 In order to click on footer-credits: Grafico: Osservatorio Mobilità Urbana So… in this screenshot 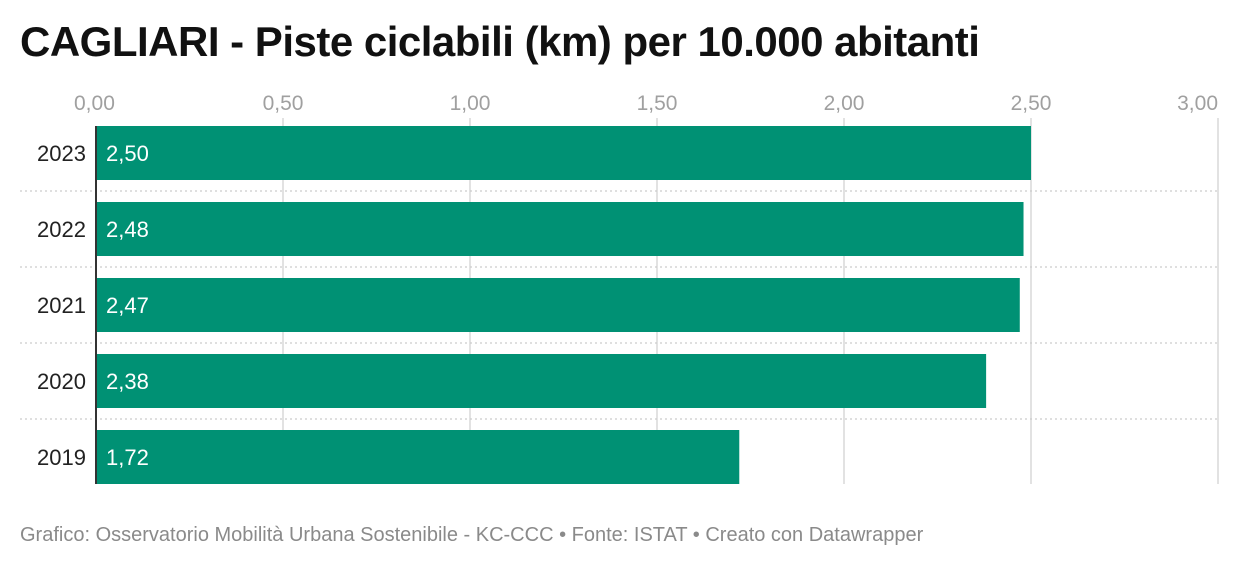, I will do `click(472, 535)`.